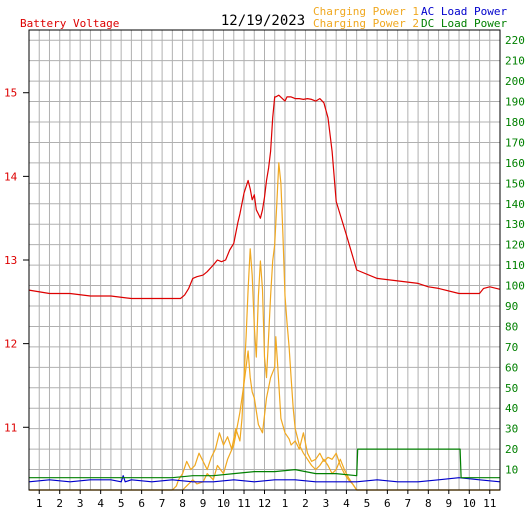 This screenshot has height=510, width=527. I want to click on right-axis-tick-label: 80, so click(511, 326).